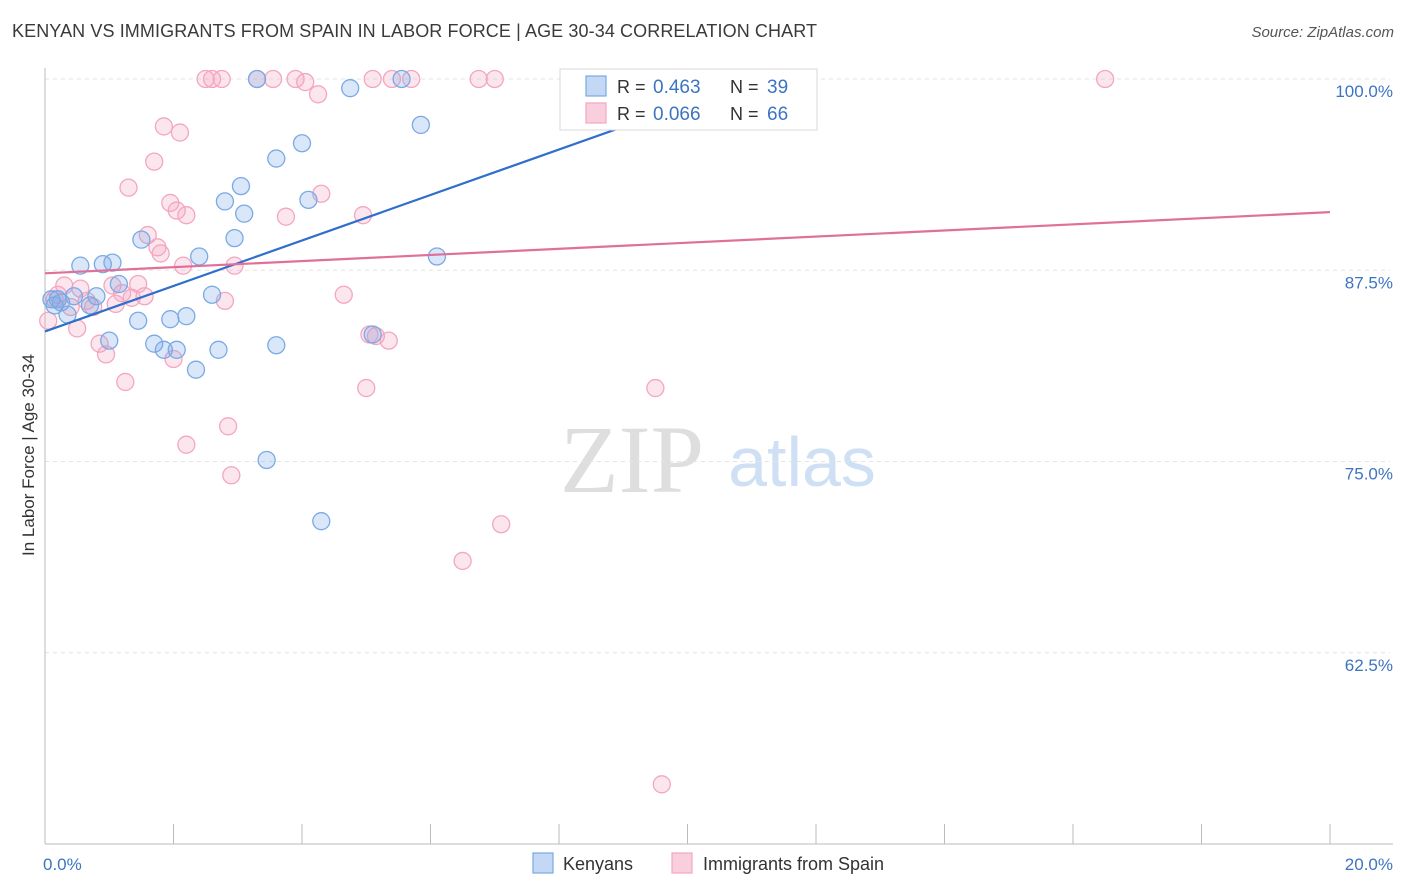 The width and height of the screenshot is (1406, 892). I want to click on y-tick-label: 62.5%, so click(1369, 665).